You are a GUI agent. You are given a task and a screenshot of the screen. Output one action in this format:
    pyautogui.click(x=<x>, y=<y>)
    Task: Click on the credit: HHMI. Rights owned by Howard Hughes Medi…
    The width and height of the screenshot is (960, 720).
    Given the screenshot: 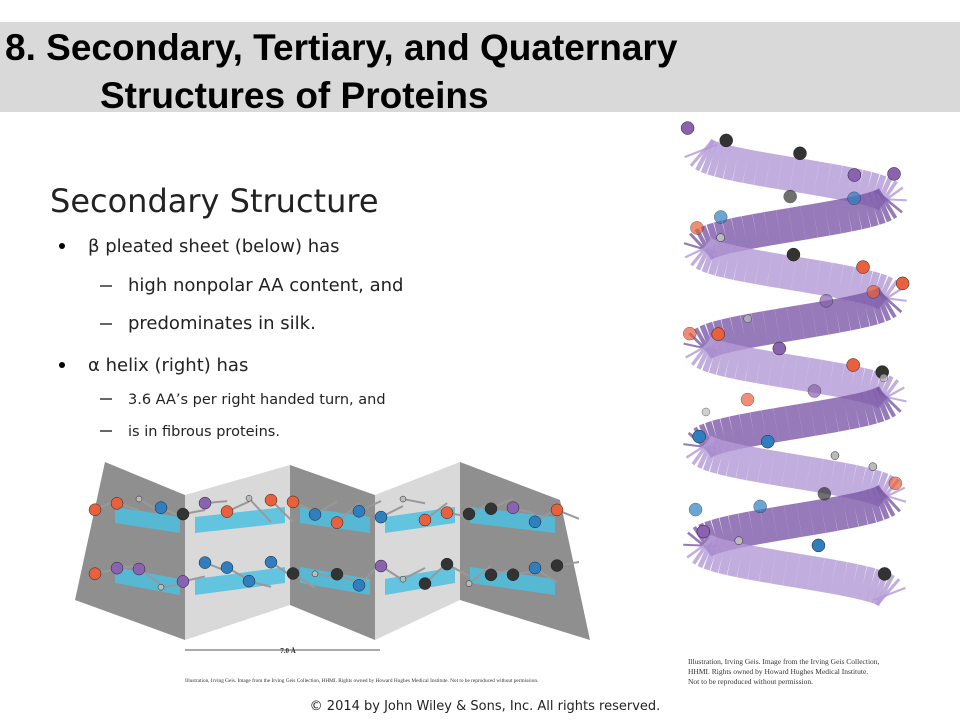 What is the action you would take?
    pyautogui.click(x=778, y=671)
    